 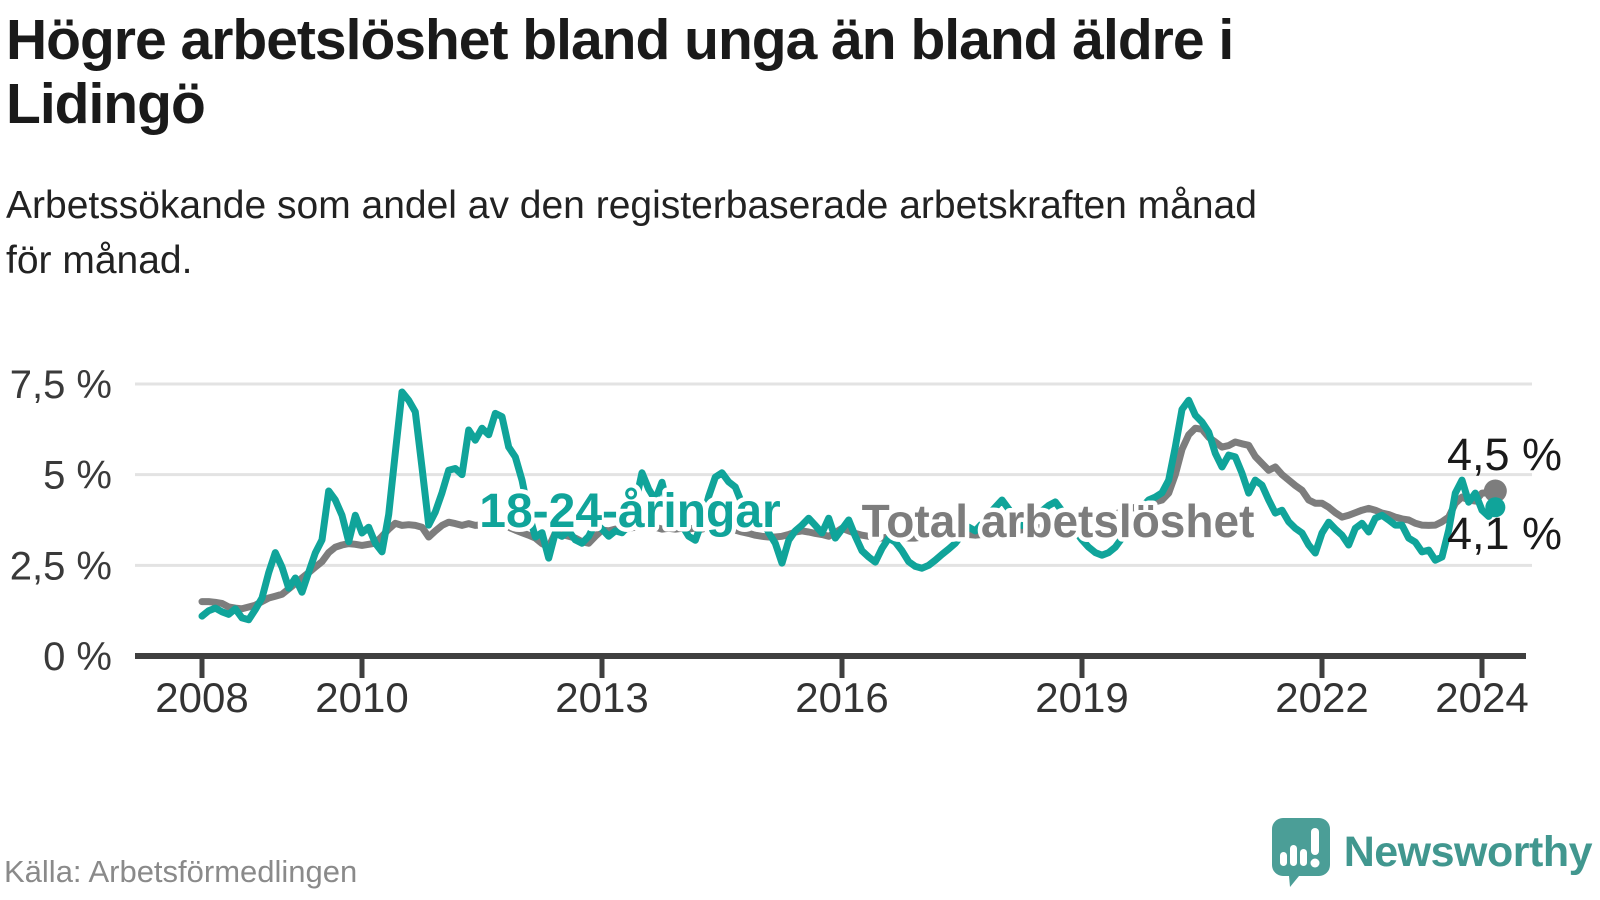 What do you see at coordinates (1495, 491) in the screenshot?
I see `series-end-dot-total` at bounding box center [1495, 491].